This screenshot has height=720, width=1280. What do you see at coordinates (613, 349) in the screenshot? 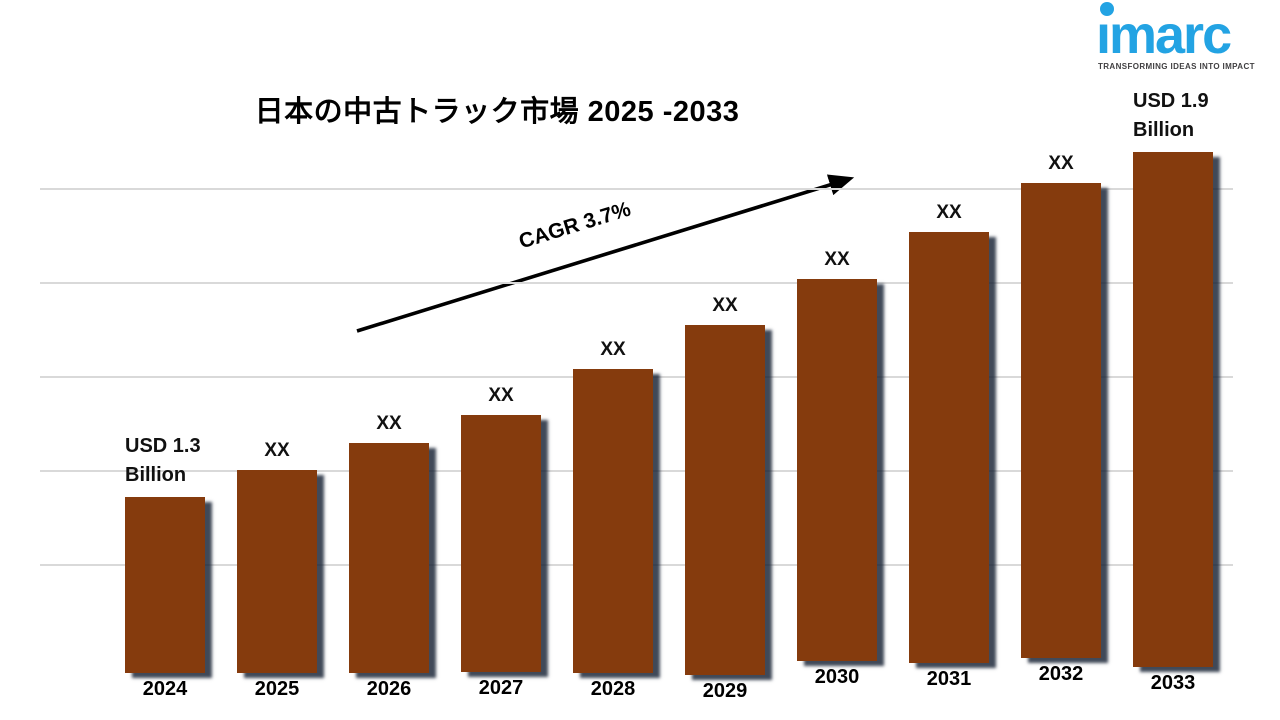
I see `value-label-2028: XX` at bounding box center [613, 349].